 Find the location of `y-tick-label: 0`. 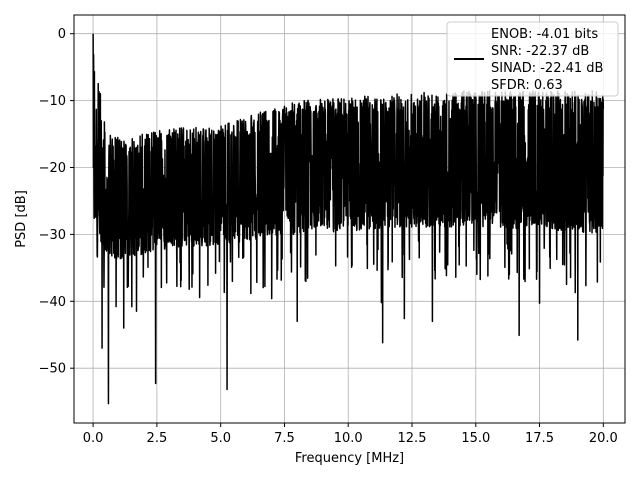

y-tick-label: 0 is located at coordinates (62, 34).